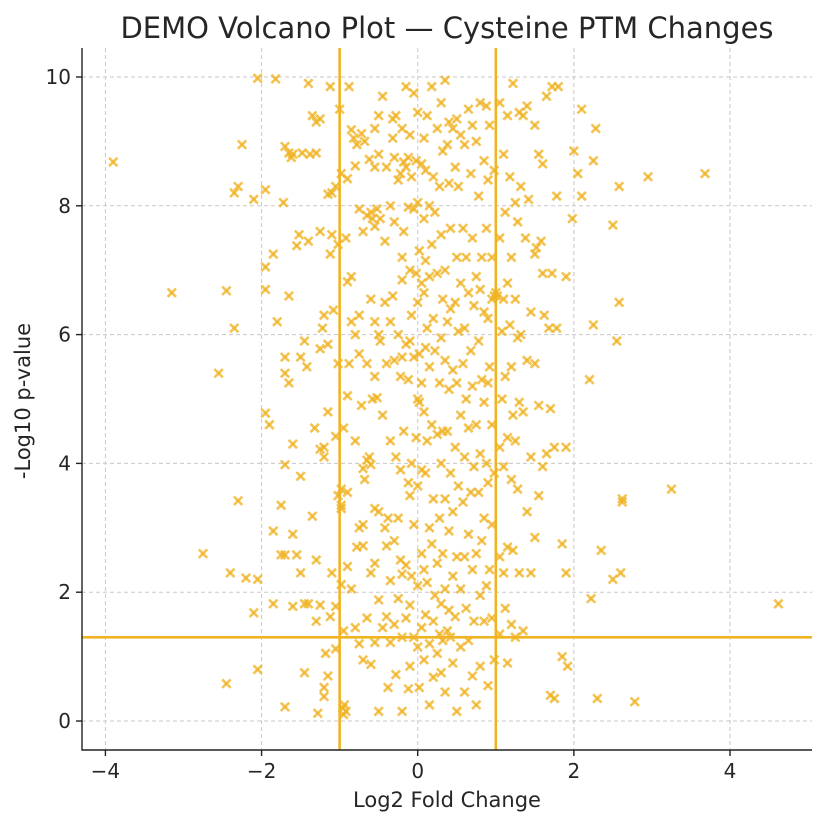 This screenshot has height=826, width=826. I want to click on x-axis-label: Log2 Fold Change, so click(447, 800).